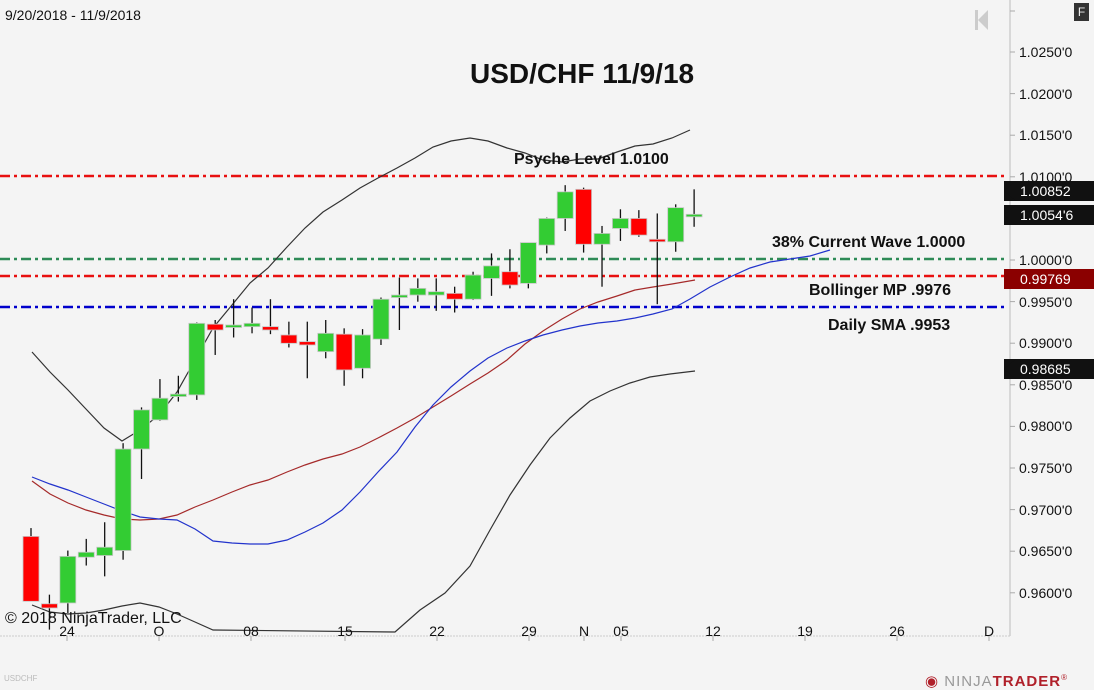 This screenshot has width=1094, height=690. Describe the element at coordinates (159, 631) in the screenshot. I see `x-tick-label: O` at that location.